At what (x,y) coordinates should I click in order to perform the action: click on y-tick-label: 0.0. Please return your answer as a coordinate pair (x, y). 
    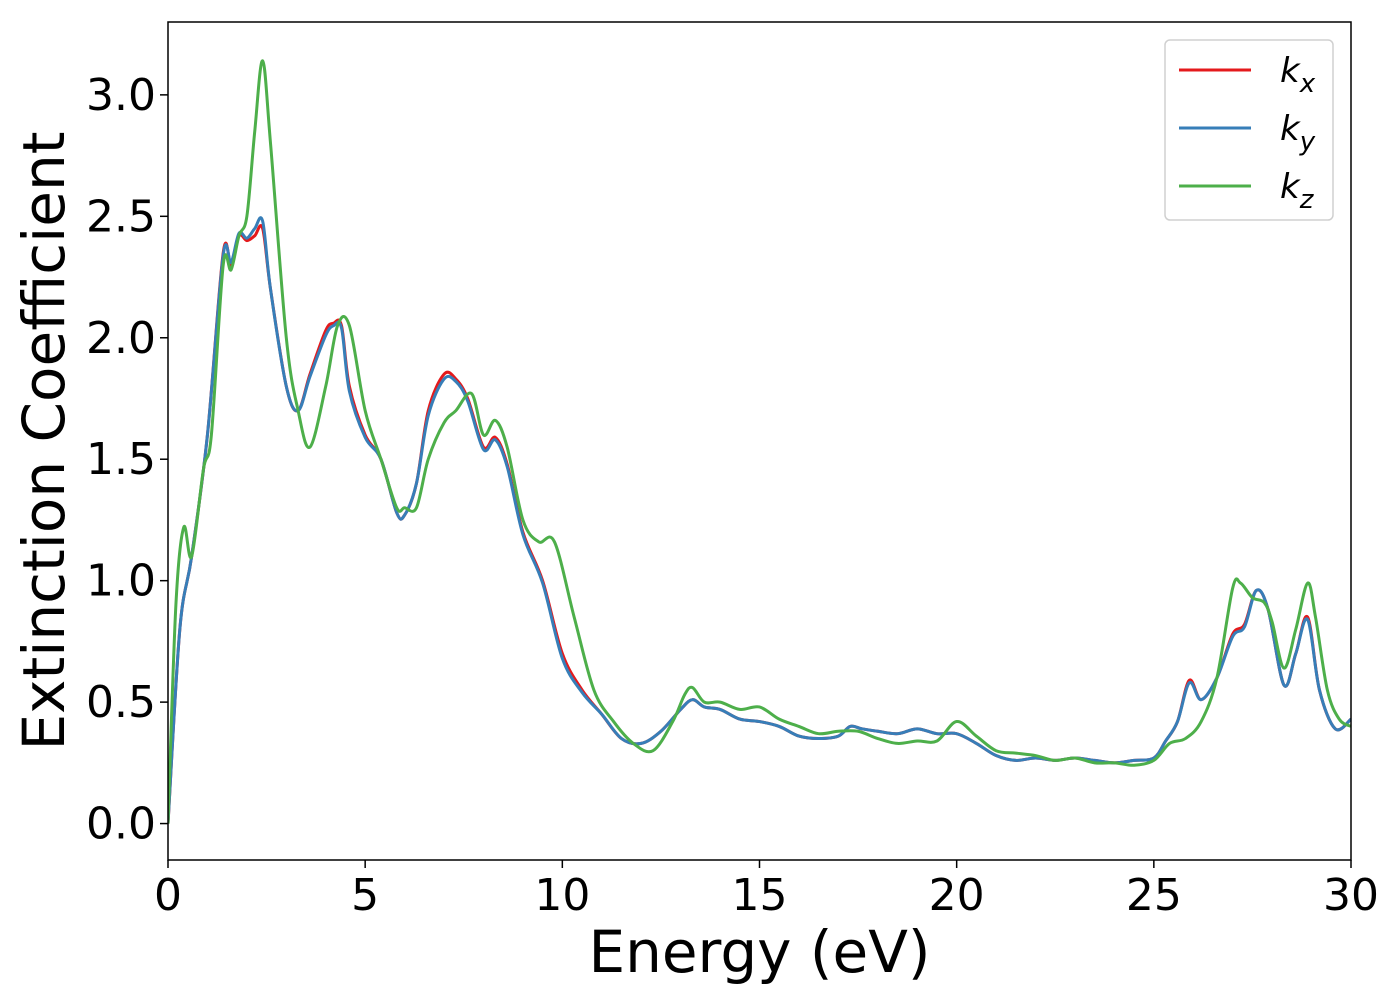
    Looking at the image, I should click on (121, 824).